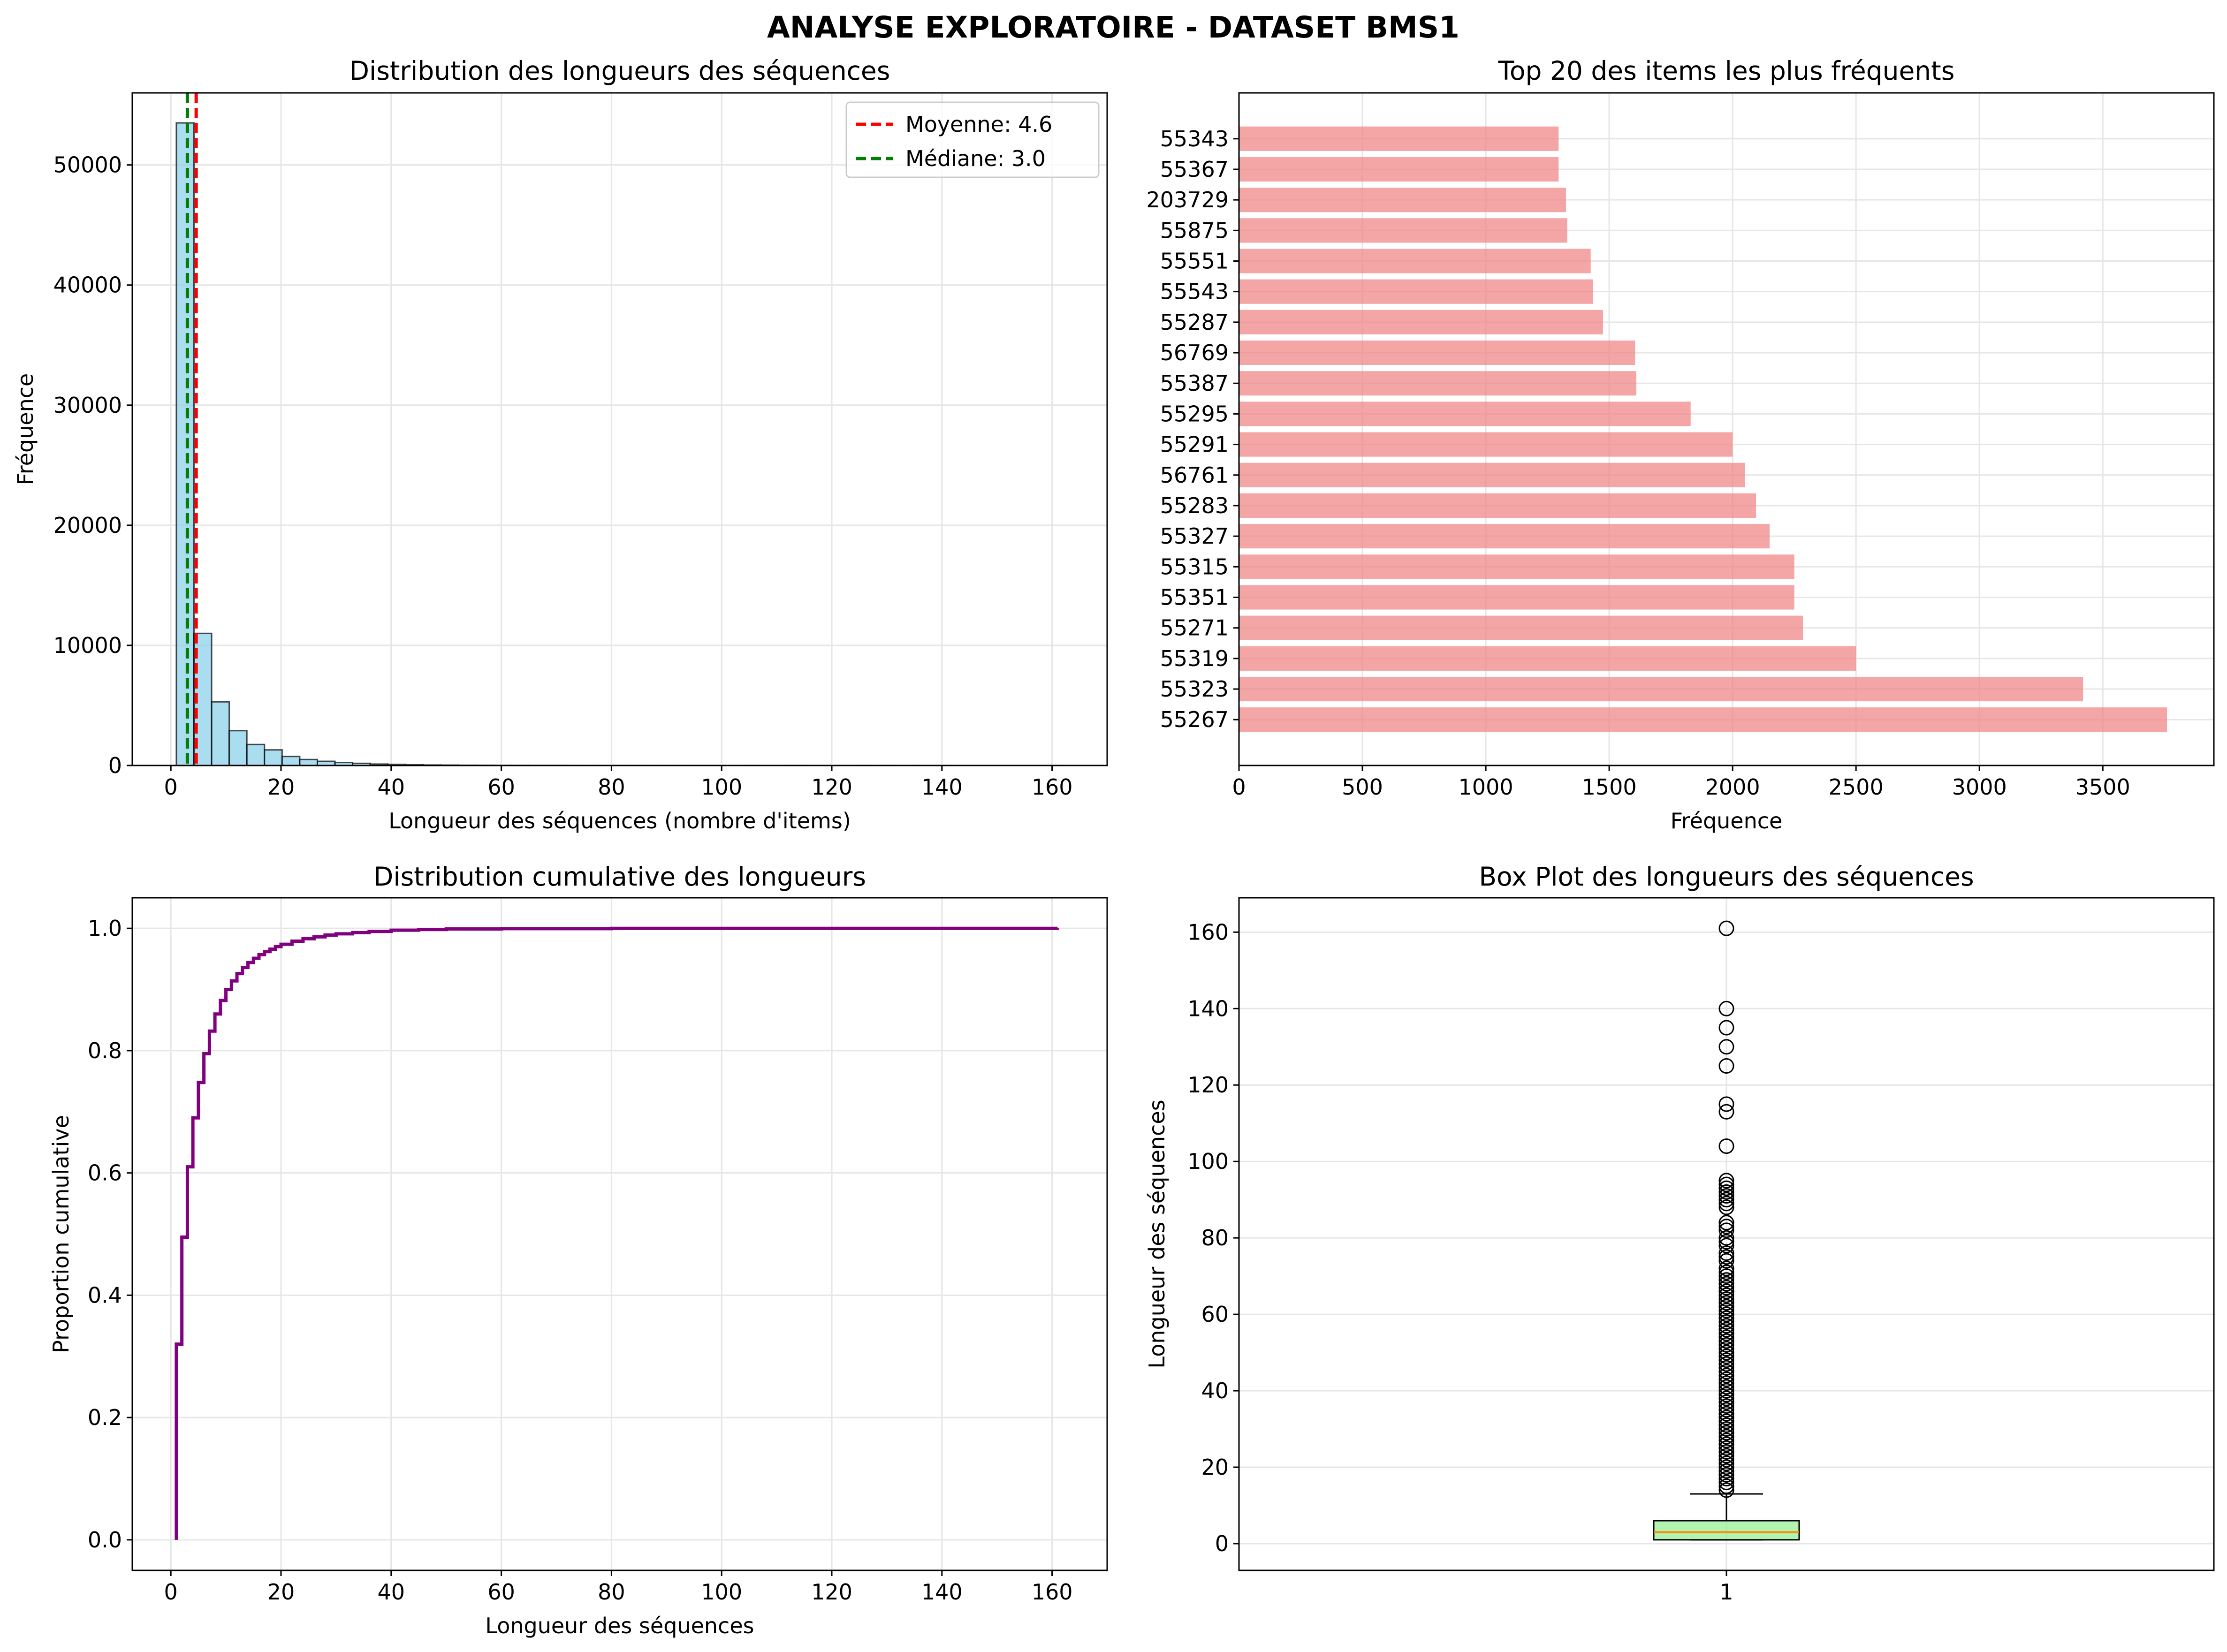 This screenshot has width=2227, height=1652. What do you see at coordinates (171, 1592) in the screenshot?
I see `x-tick-label: 0` at bounding box center [171, 1592].